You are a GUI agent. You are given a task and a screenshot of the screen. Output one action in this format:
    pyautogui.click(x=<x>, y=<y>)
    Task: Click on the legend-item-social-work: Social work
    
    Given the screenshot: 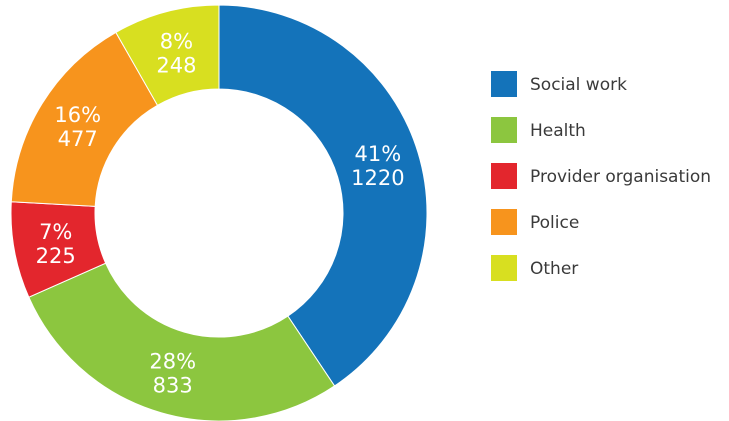 What is the action you would take?
    pyautogui.click(x=559, y=84)
    